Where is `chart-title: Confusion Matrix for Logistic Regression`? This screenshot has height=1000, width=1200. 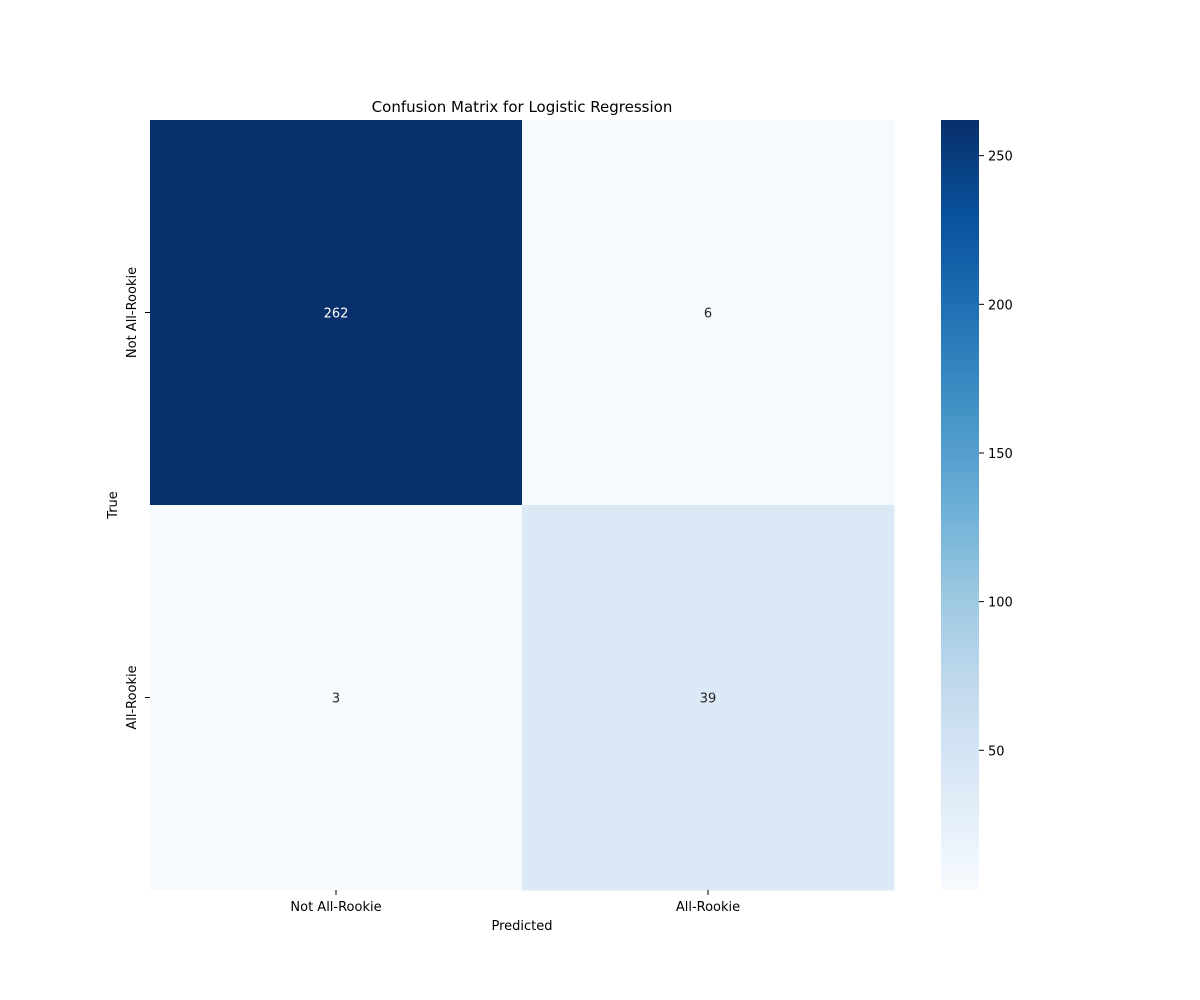
chart-title: Confusion Matrix for Logistic Regression is located at coordinates (522, 107).